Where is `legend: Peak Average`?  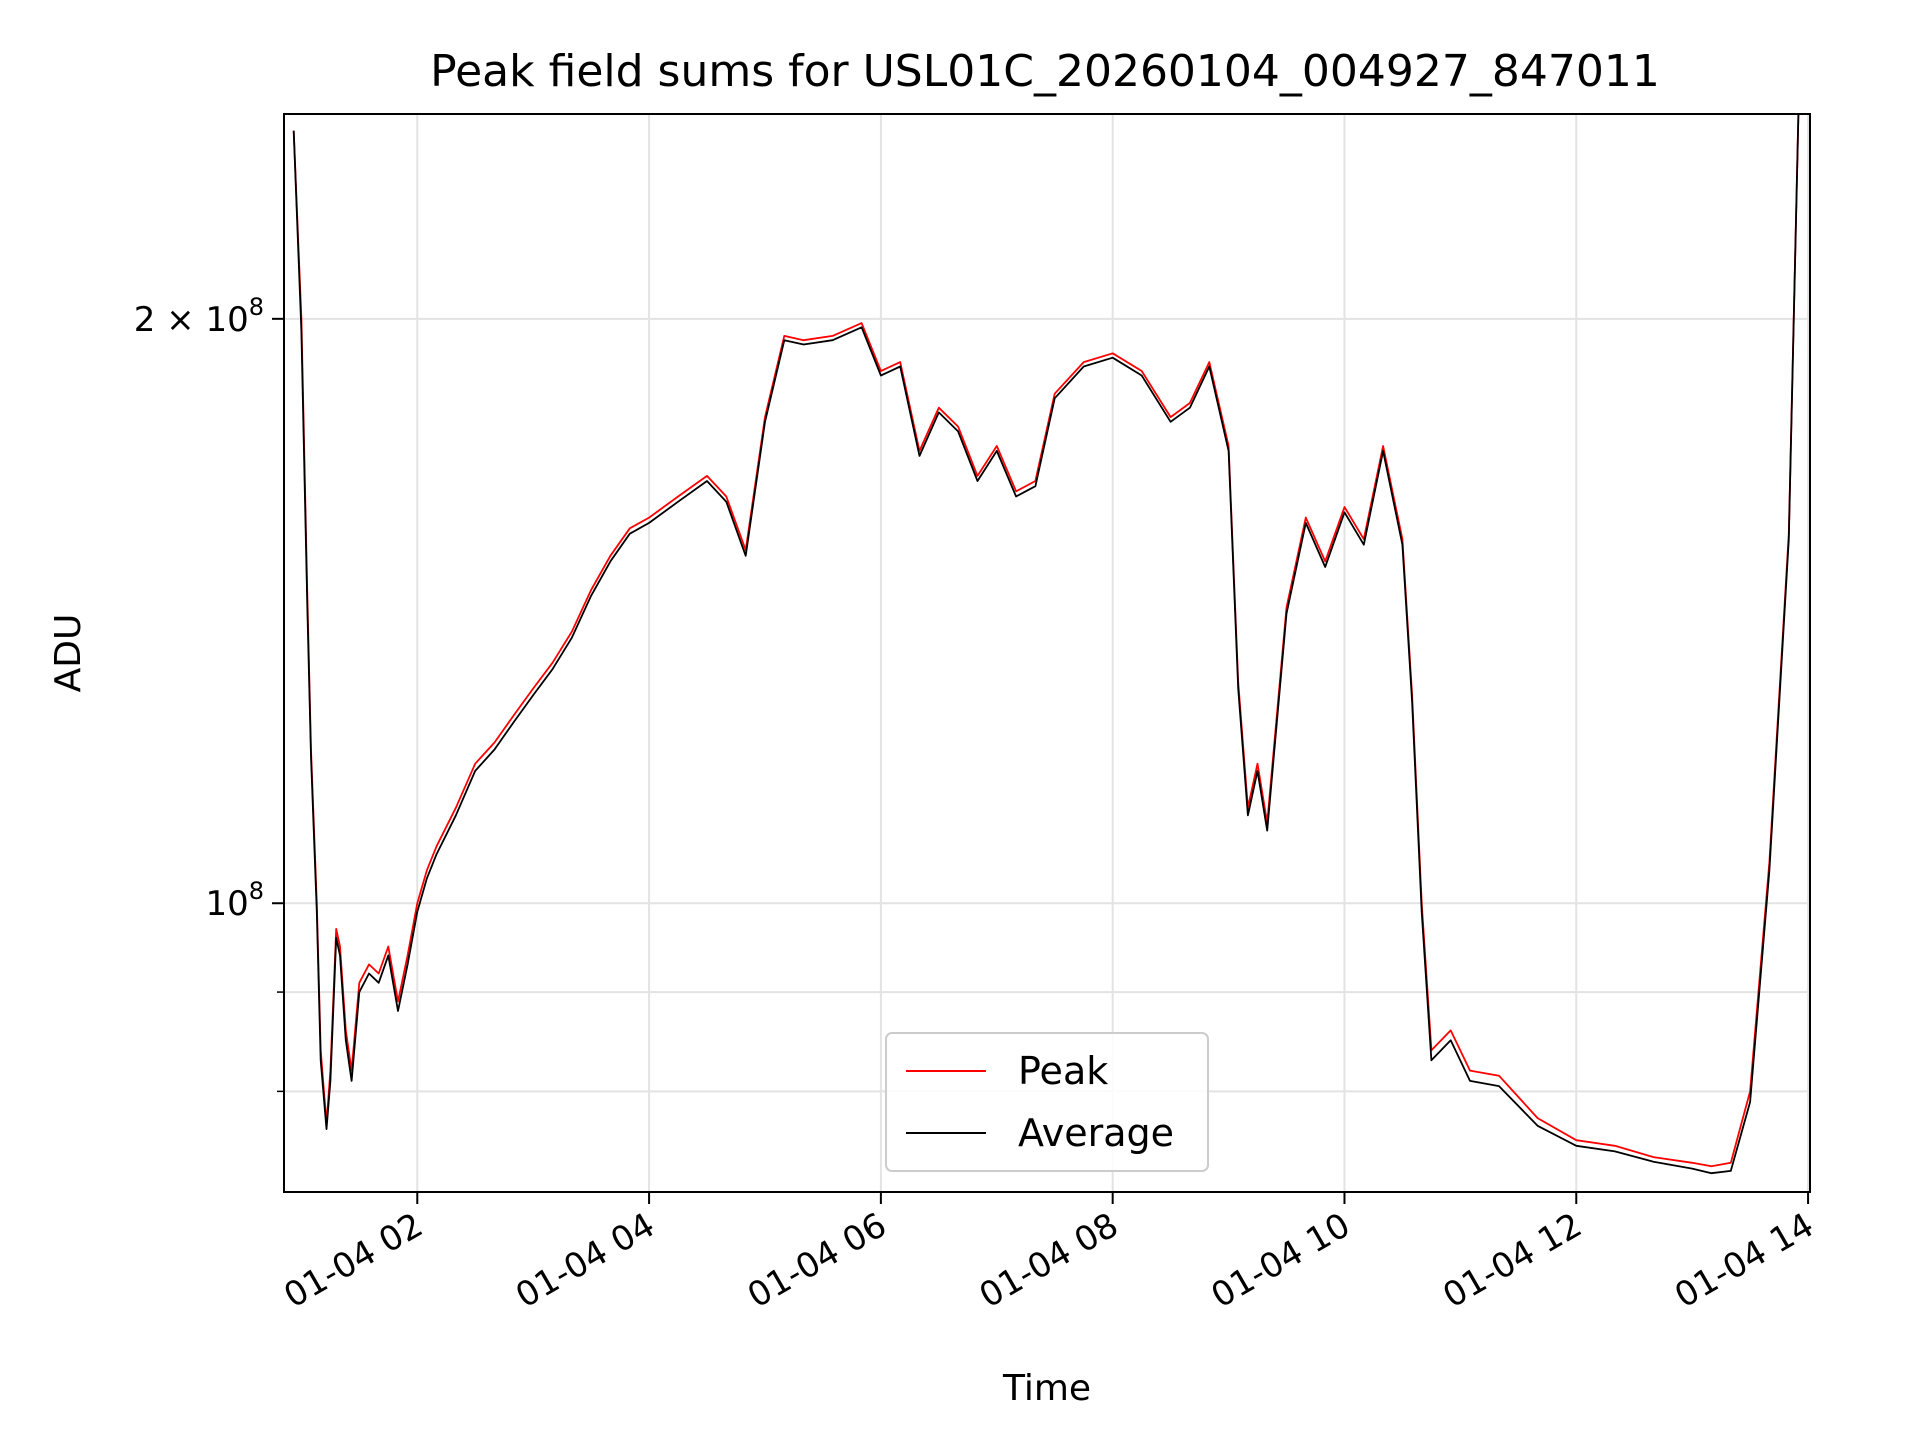
legend: Peak Average is located at coordinates (1047, 1102).